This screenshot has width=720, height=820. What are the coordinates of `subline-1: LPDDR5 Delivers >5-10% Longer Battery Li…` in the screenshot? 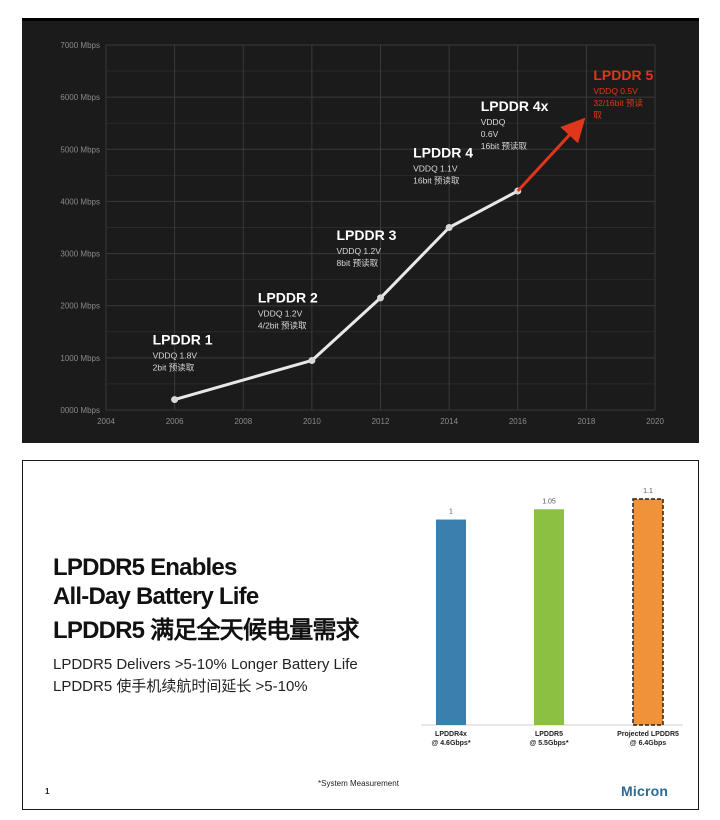 It's located at (205, 664).